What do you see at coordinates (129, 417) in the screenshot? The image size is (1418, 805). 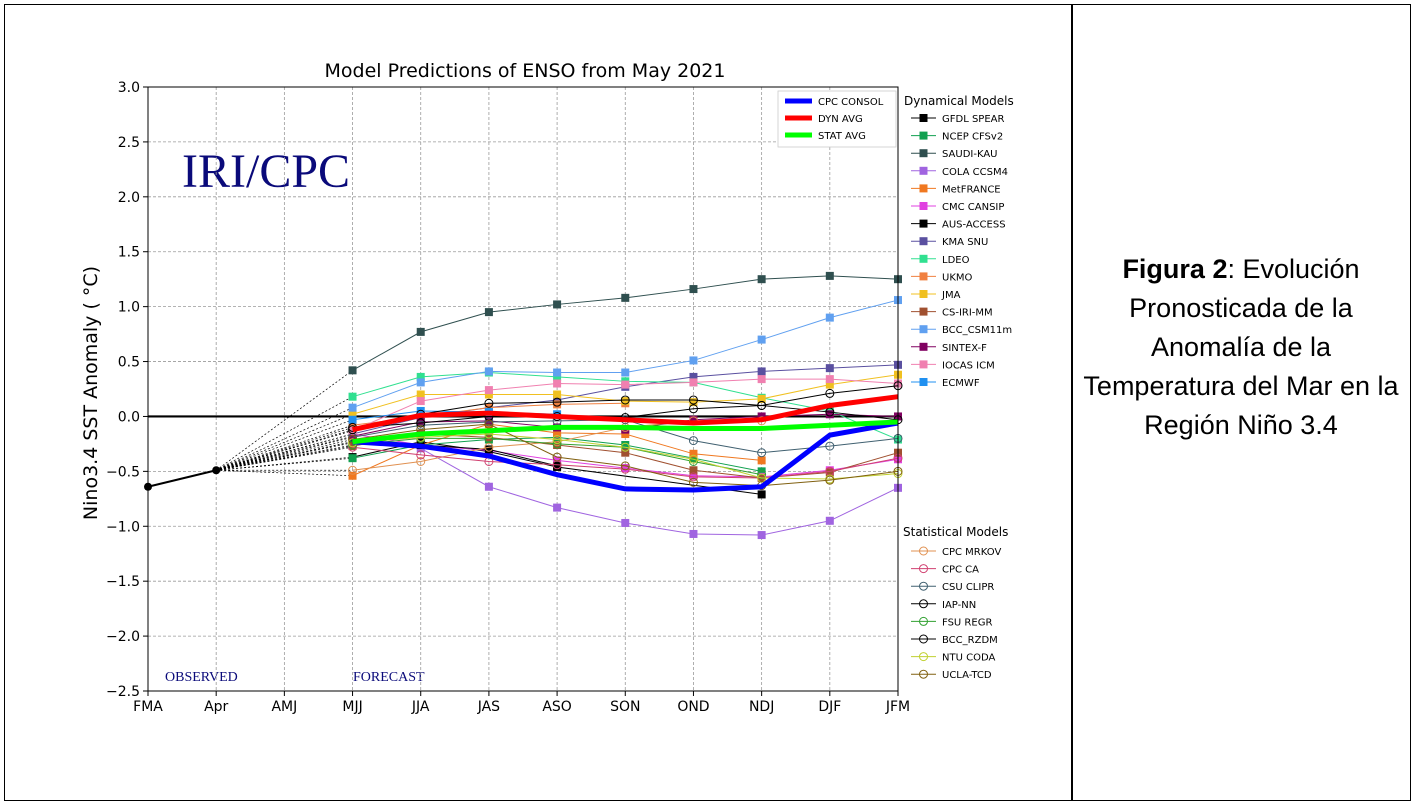 I see `y-tick-label: 0.0` at bounding box center [129, 417].